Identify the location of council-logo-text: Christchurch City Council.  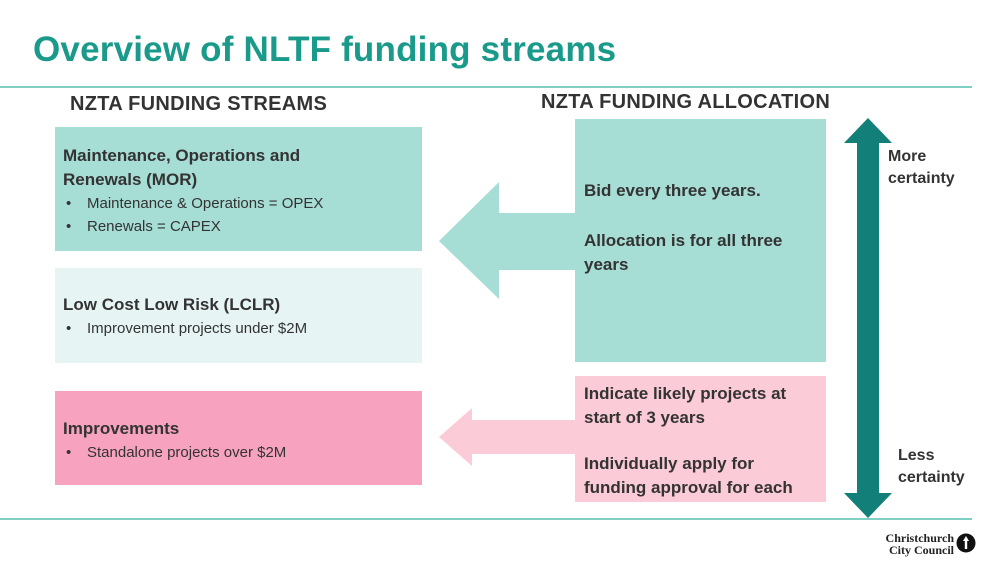
(919, 544).